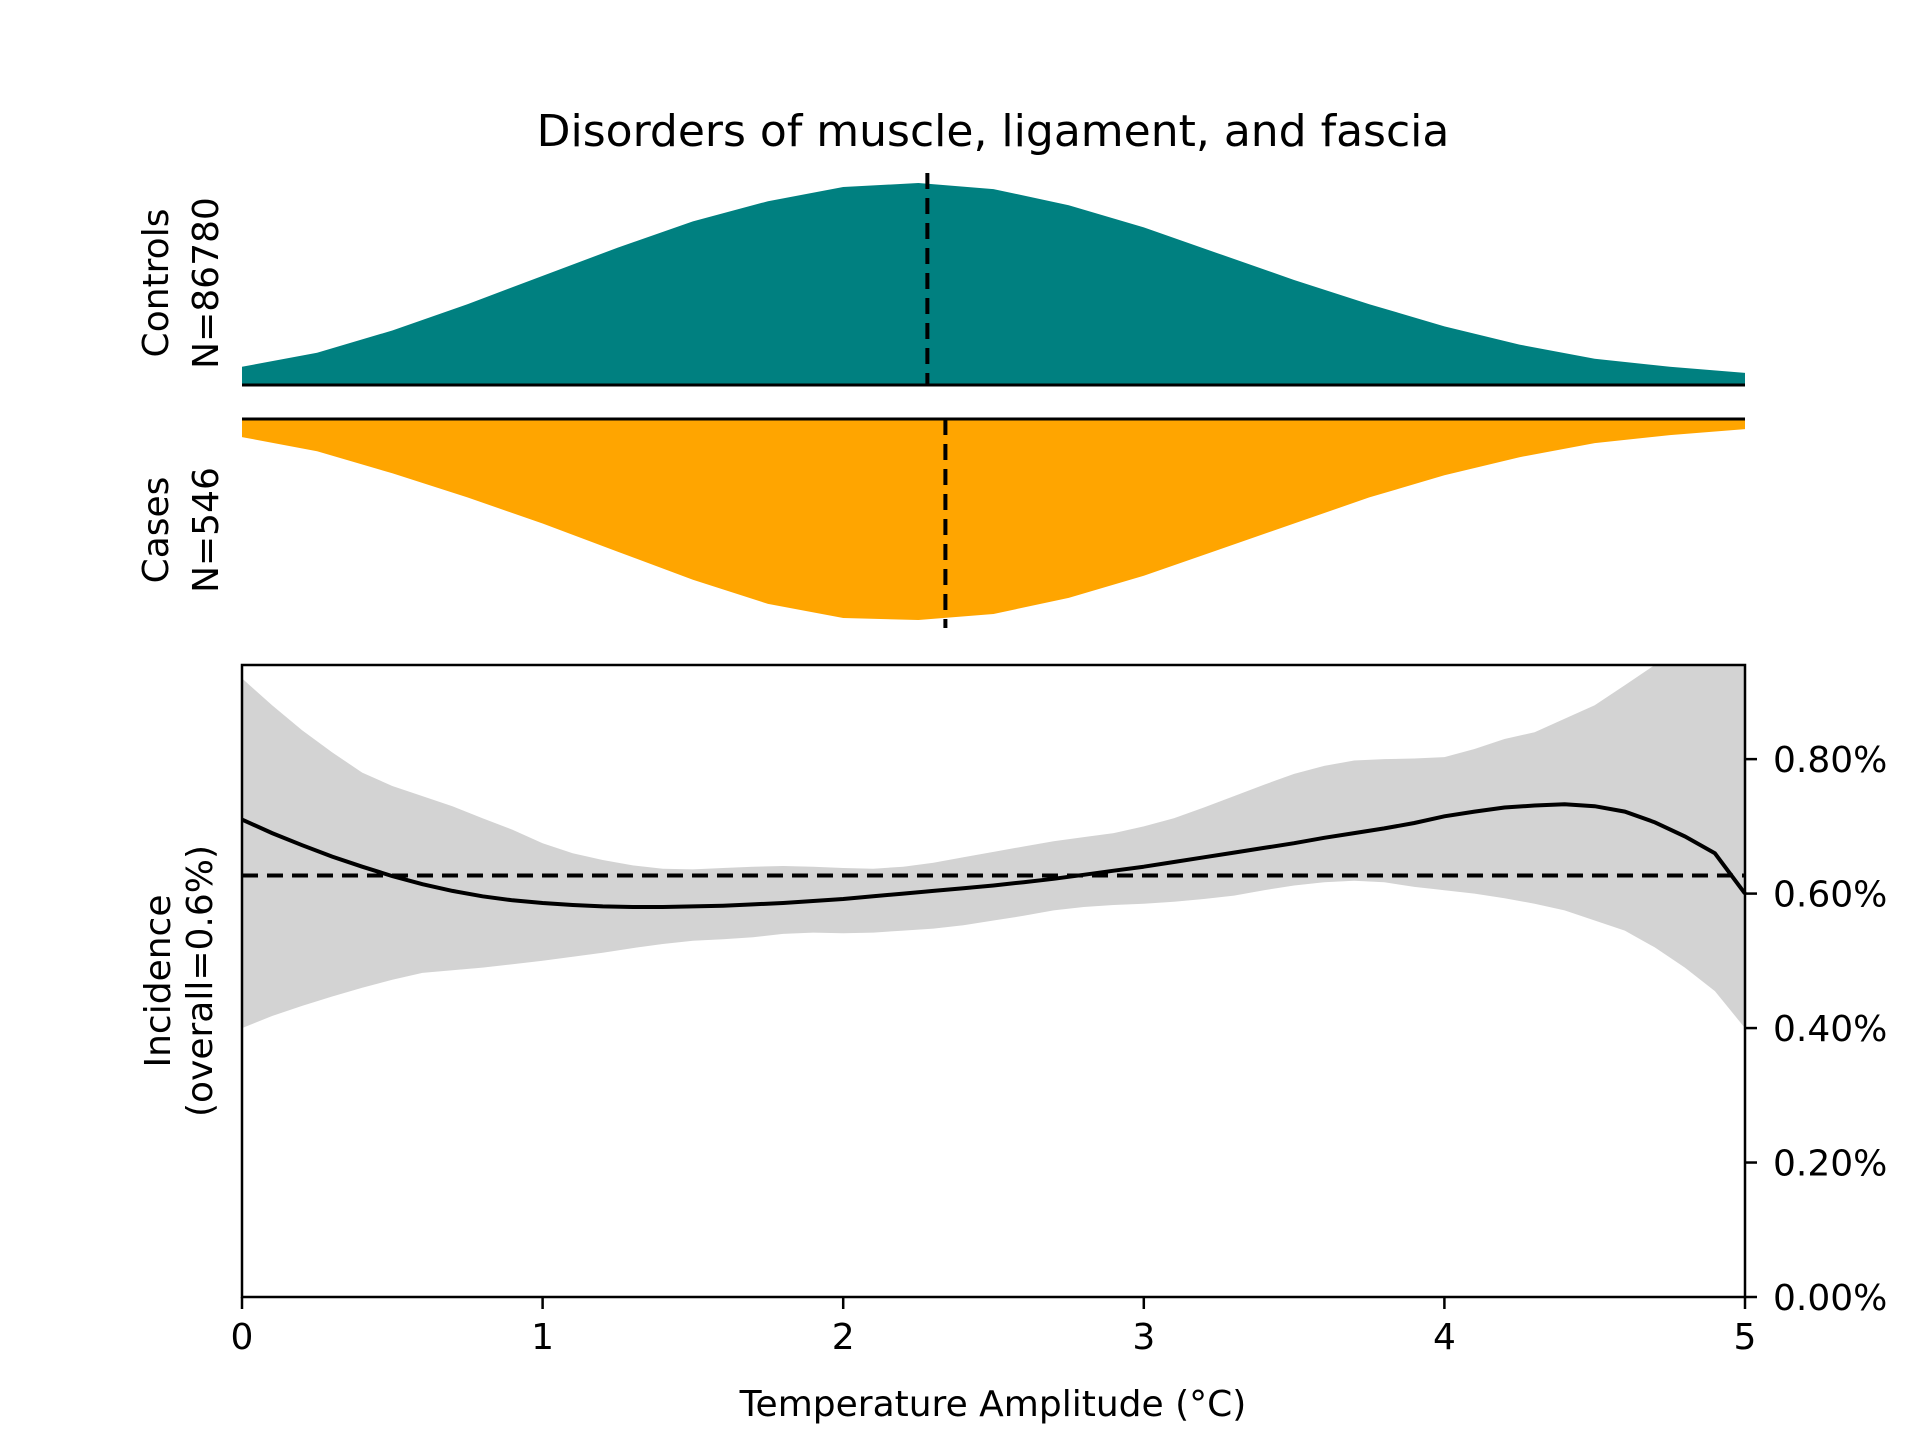 This screenshot has width=1920, height=1440. I want to click on x-tick-label: 1, so click(542, 1337).